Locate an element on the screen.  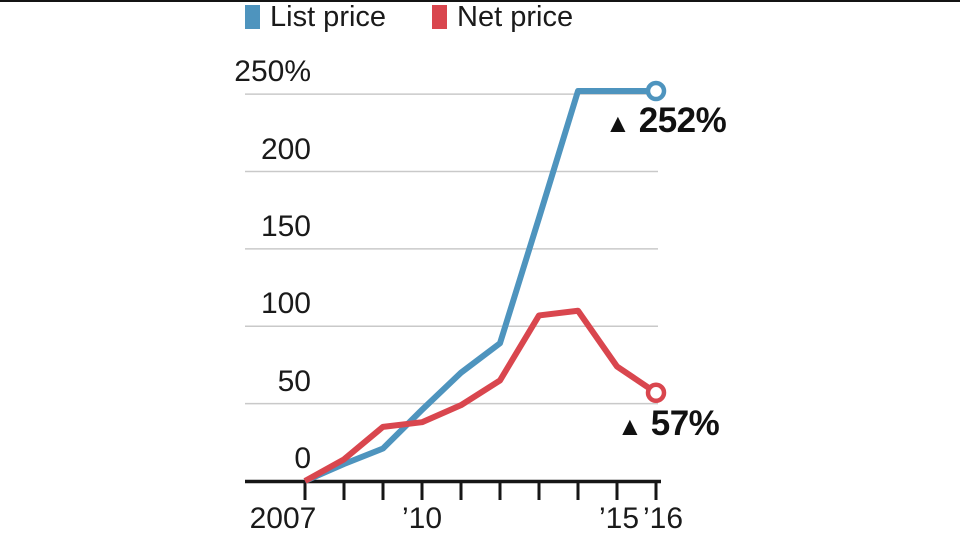
annotation-net-price: ▲ 57% is located at coordinates (668, 424).